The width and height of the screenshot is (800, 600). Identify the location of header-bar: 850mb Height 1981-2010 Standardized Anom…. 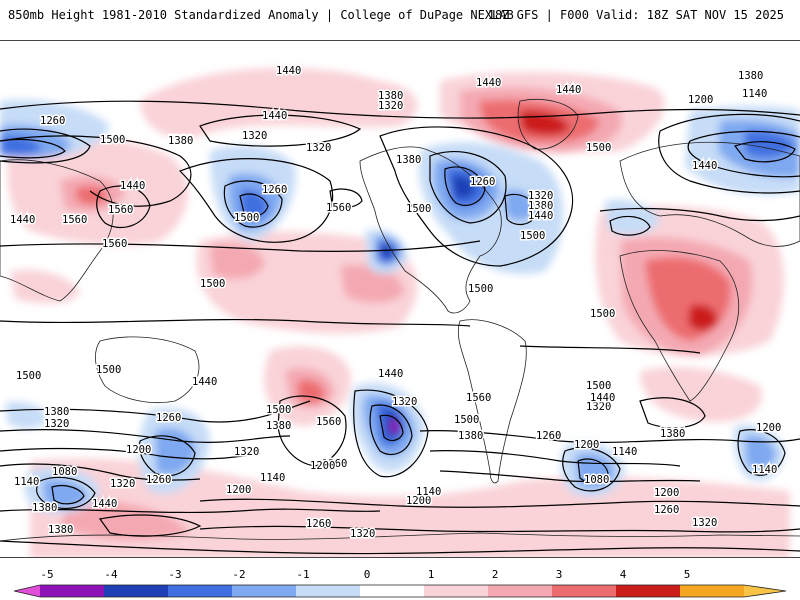
(400, 15).